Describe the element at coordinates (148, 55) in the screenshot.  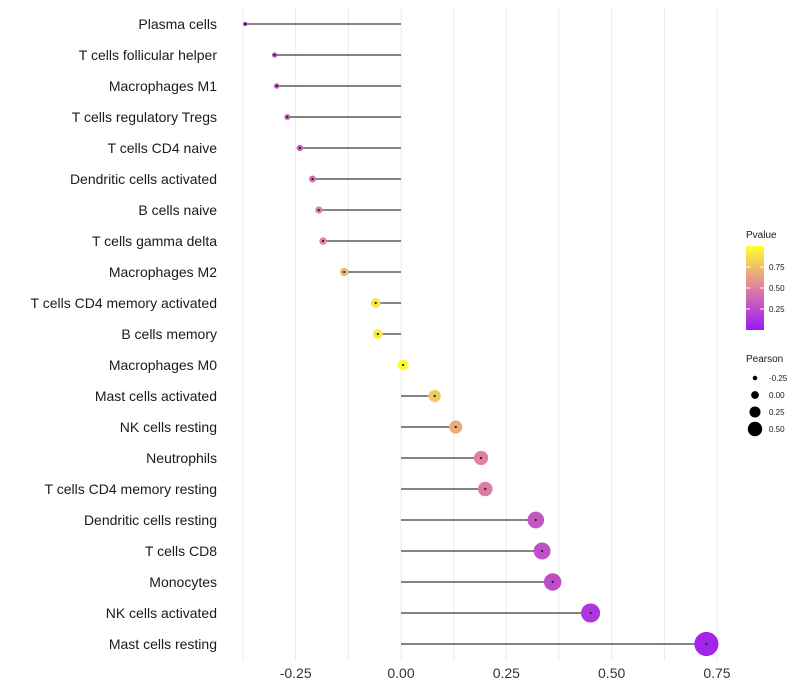
I see `category-label: T cells follicular helper` at that location.